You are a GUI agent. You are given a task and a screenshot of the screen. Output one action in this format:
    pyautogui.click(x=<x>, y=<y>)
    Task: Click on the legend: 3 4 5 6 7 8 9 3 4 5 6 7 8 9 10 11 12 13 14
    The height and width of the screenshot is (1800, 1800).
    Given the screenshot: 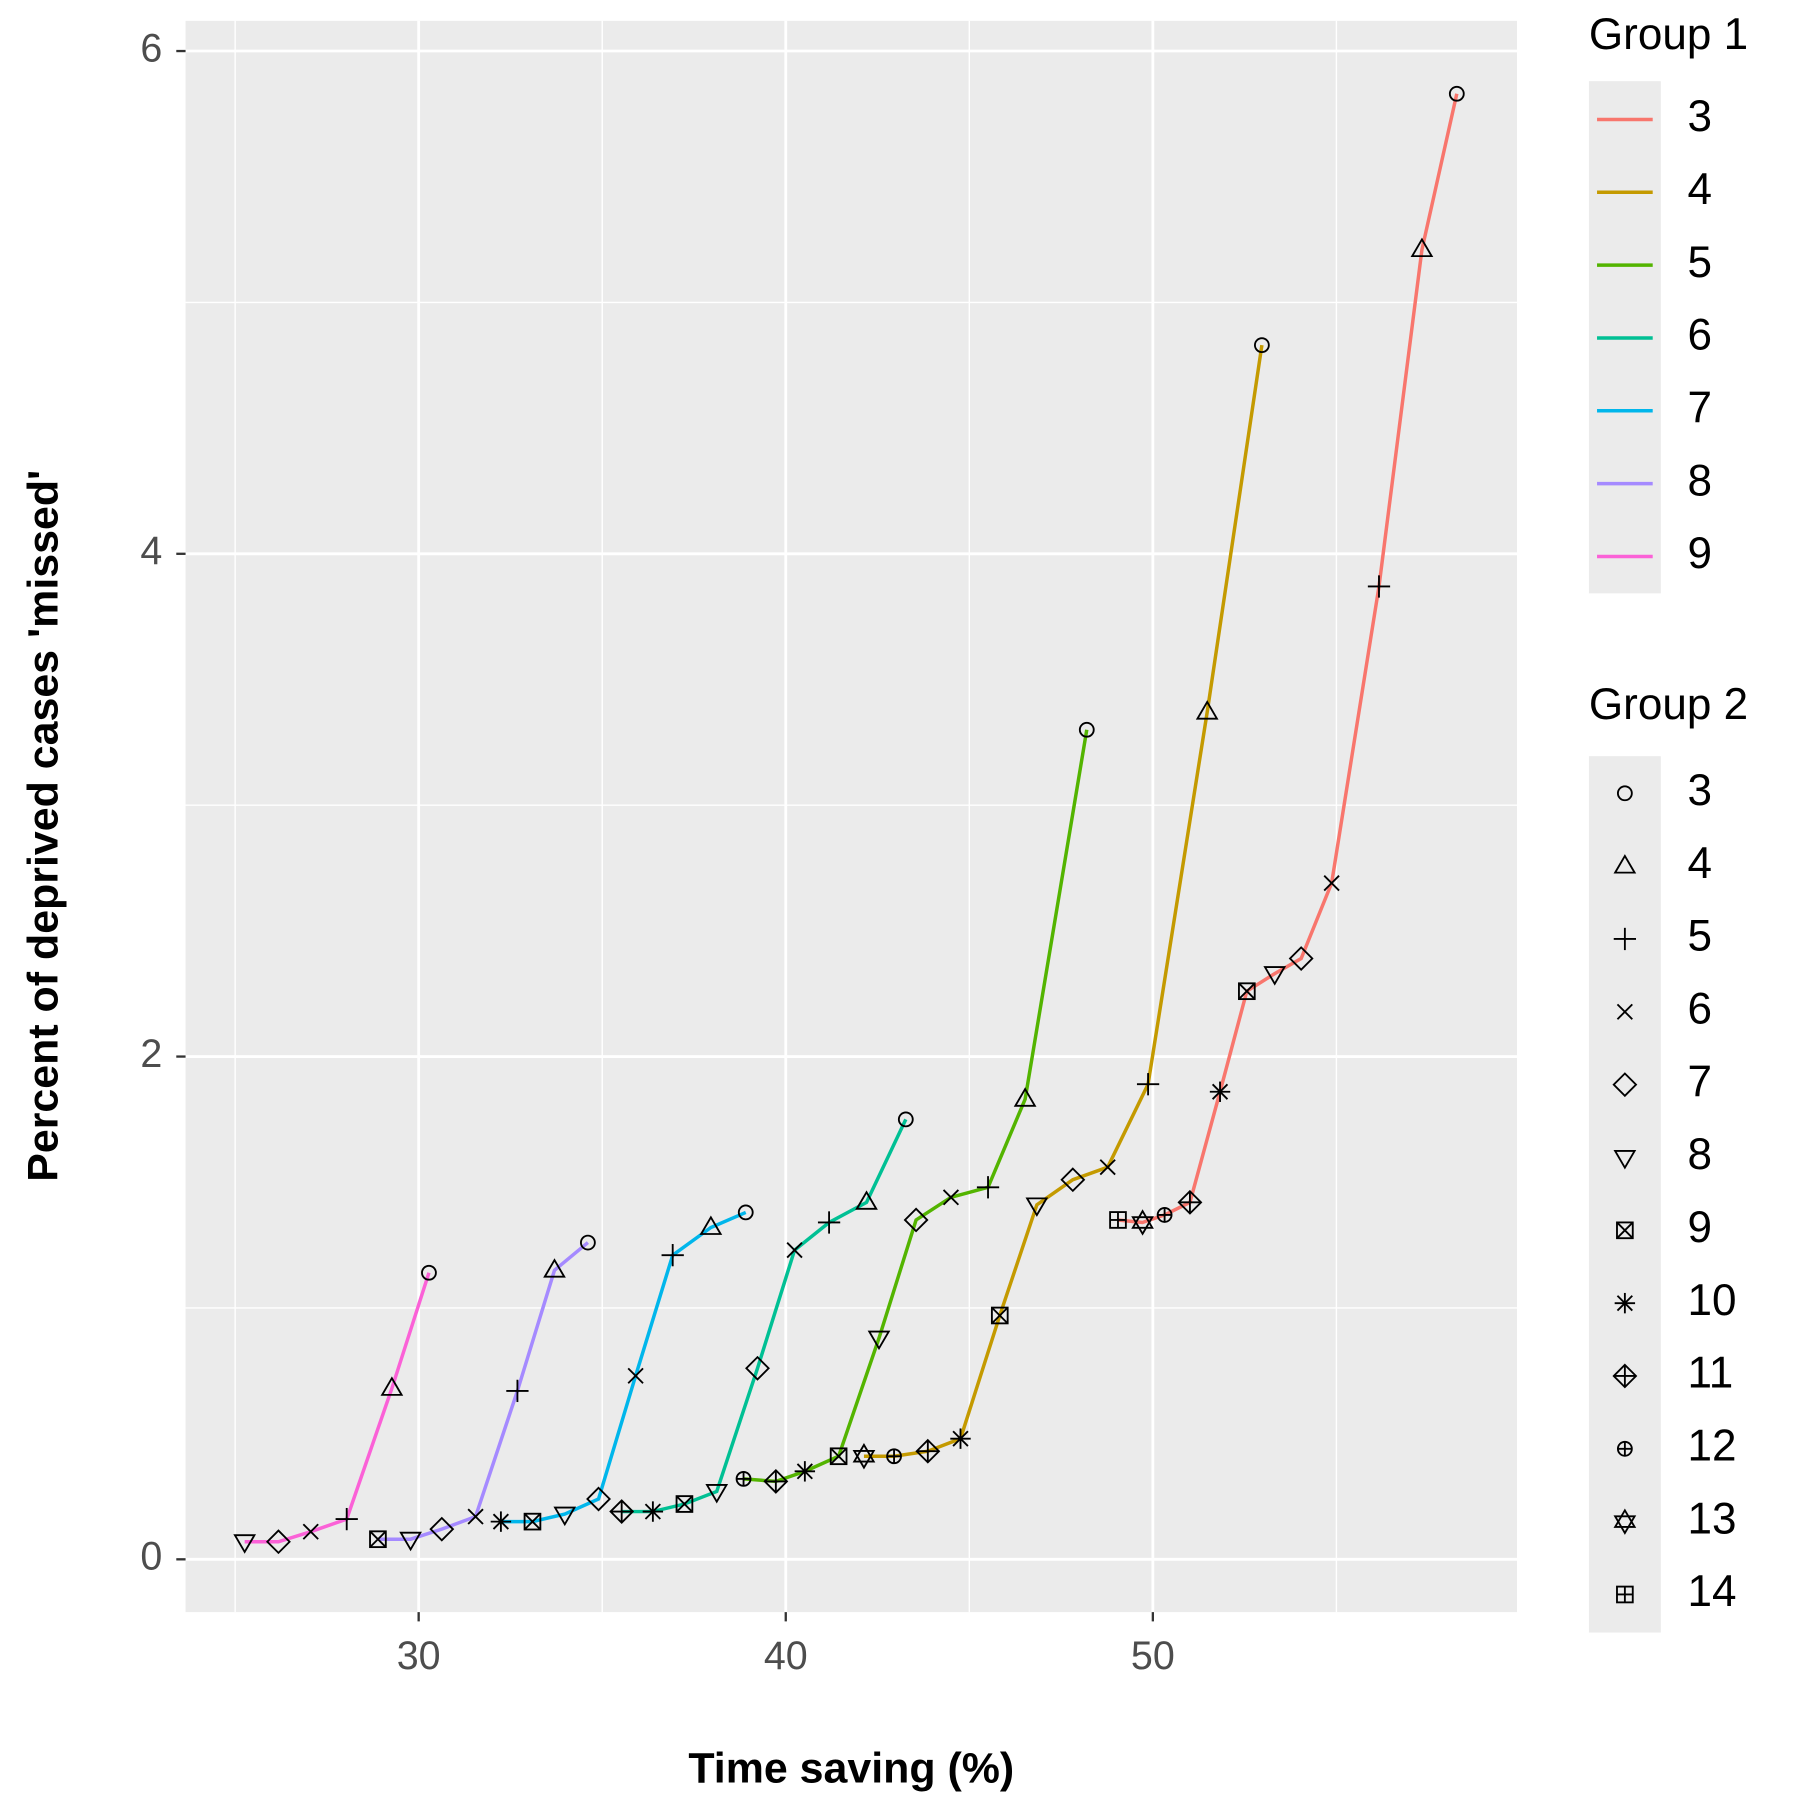 What is the action you would take?
    pyautogui.click(x=1662, y=857)
    